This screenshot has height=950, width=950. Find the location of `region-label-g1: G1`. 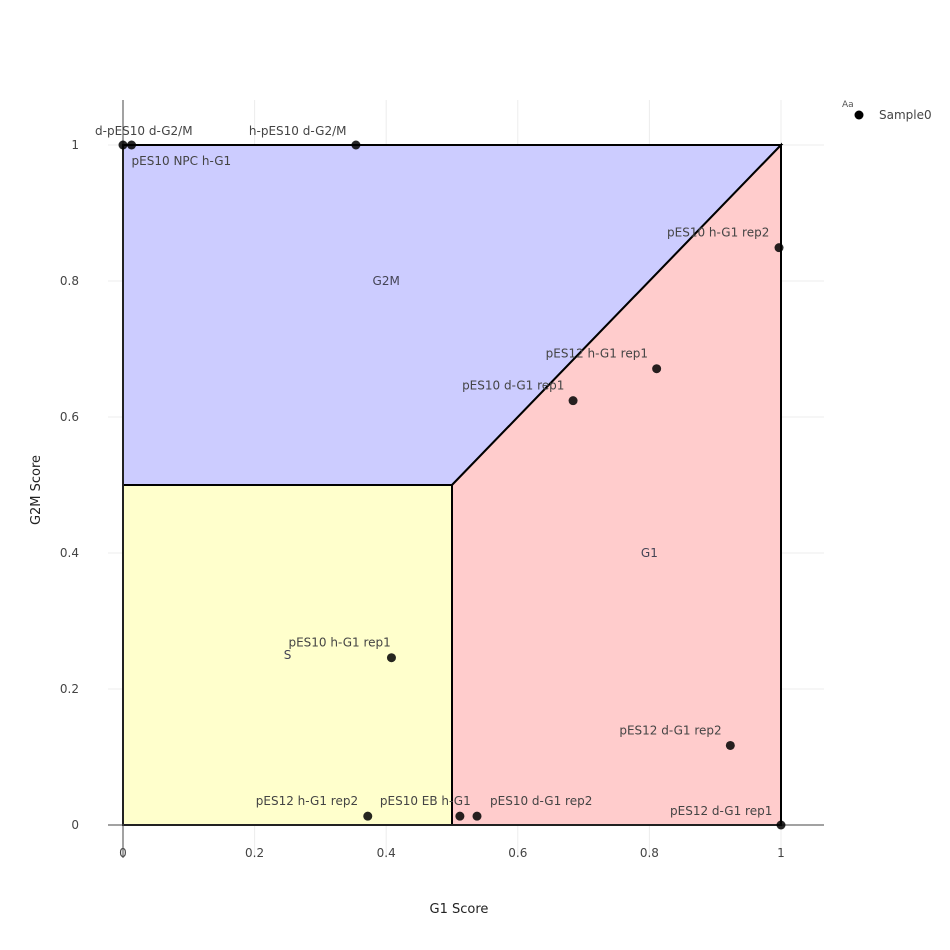

region-label-g1: G1 is located at coordinates (649, 553).